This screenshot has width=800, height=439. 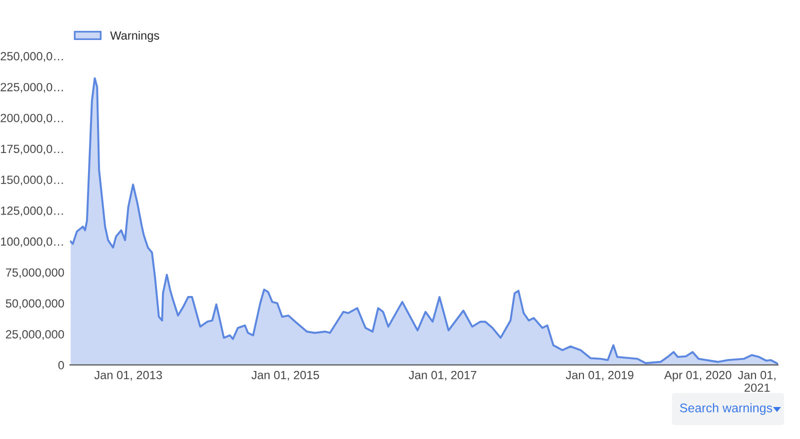 What do you see at coordinates (757, 381) in the screenshot?
I see `x-tick-label: Jan 01, 2021` at bounding box center [757, 381].